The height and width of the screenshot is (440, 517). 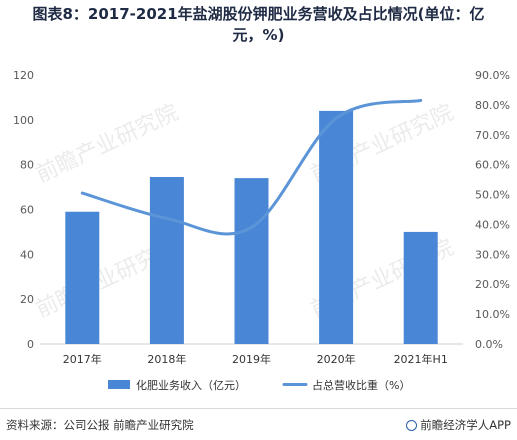 What do you see at coordinates (361, 385) in the screenshot?
I see `legend-line-label: 占总营收比重（%）` at bounding box center [361, 385].